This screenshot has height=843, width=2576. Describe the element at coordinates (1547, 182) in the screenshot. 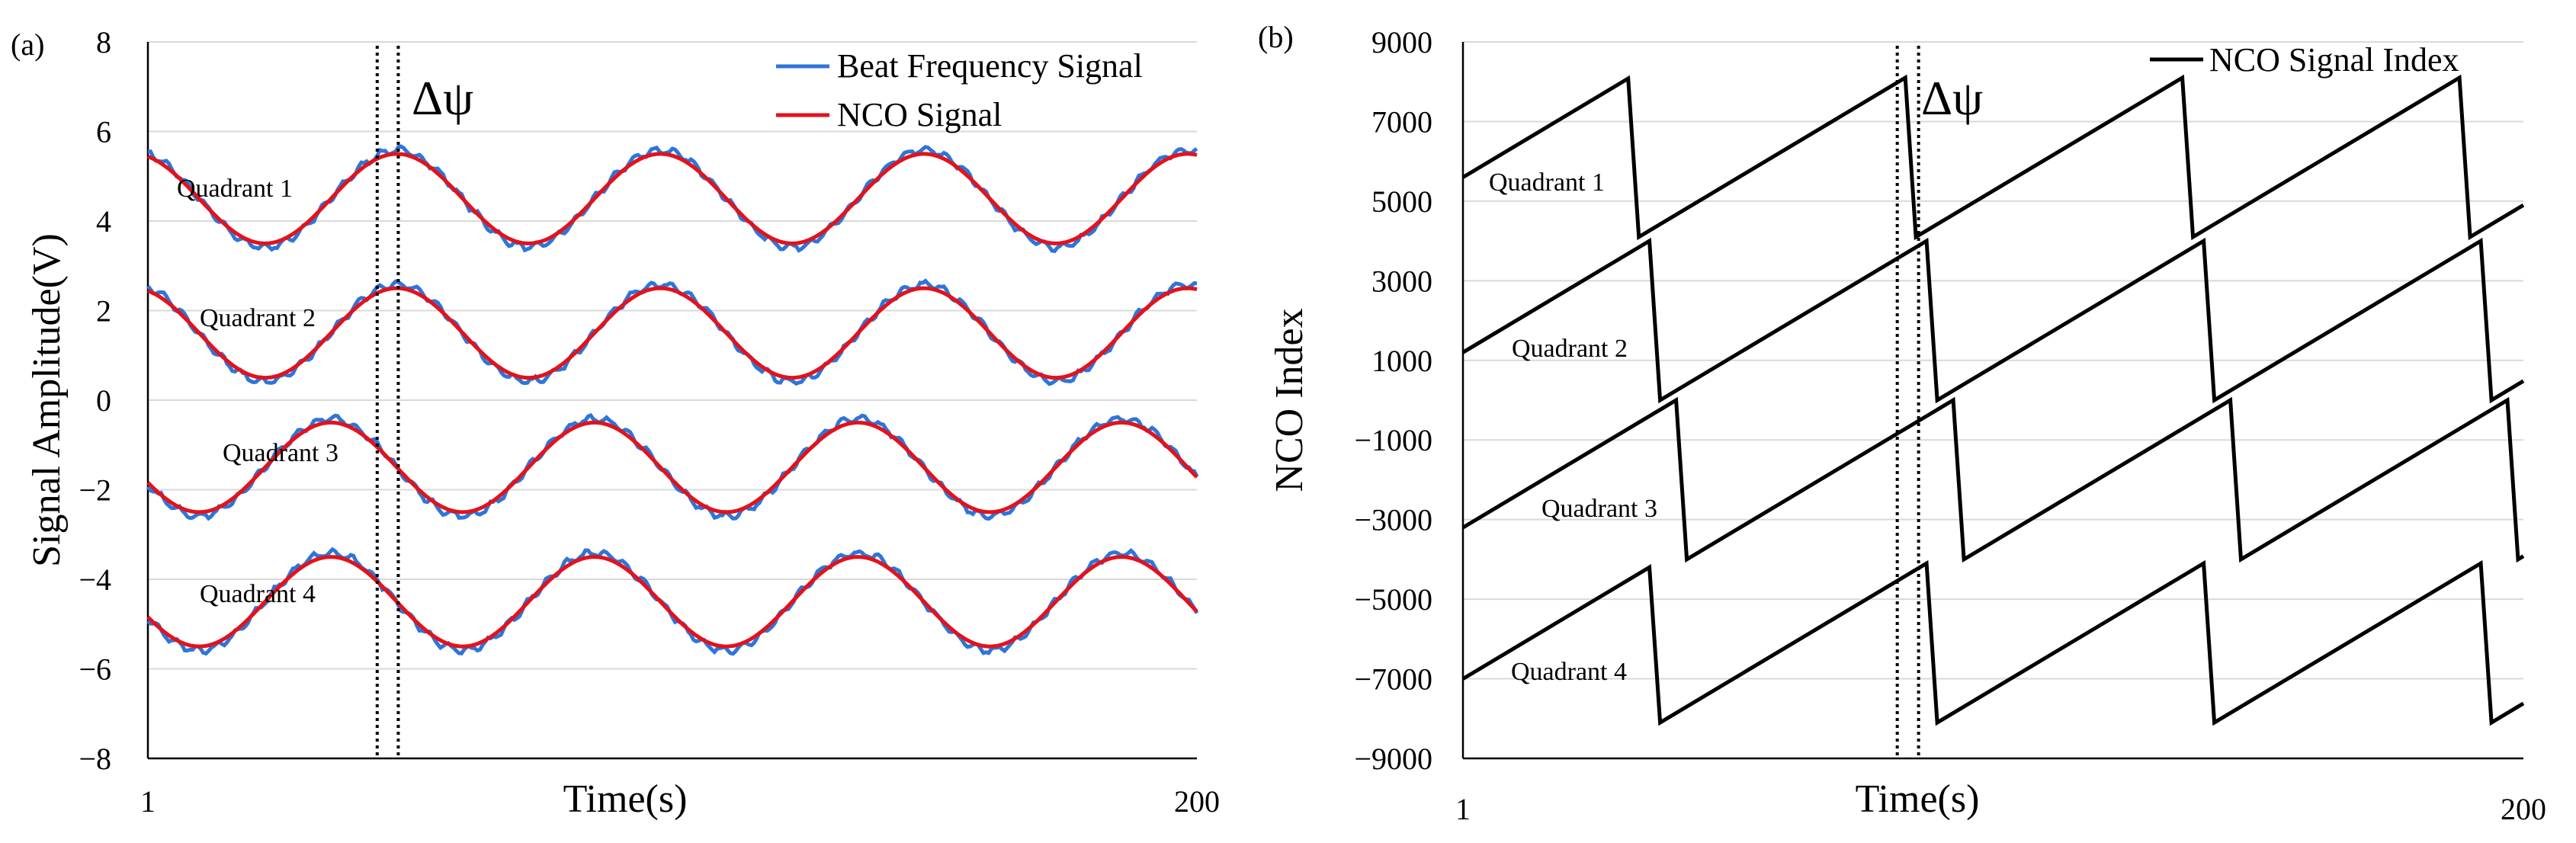

I see `panel-b-quadrant-label: Quadrant 1` at that location.